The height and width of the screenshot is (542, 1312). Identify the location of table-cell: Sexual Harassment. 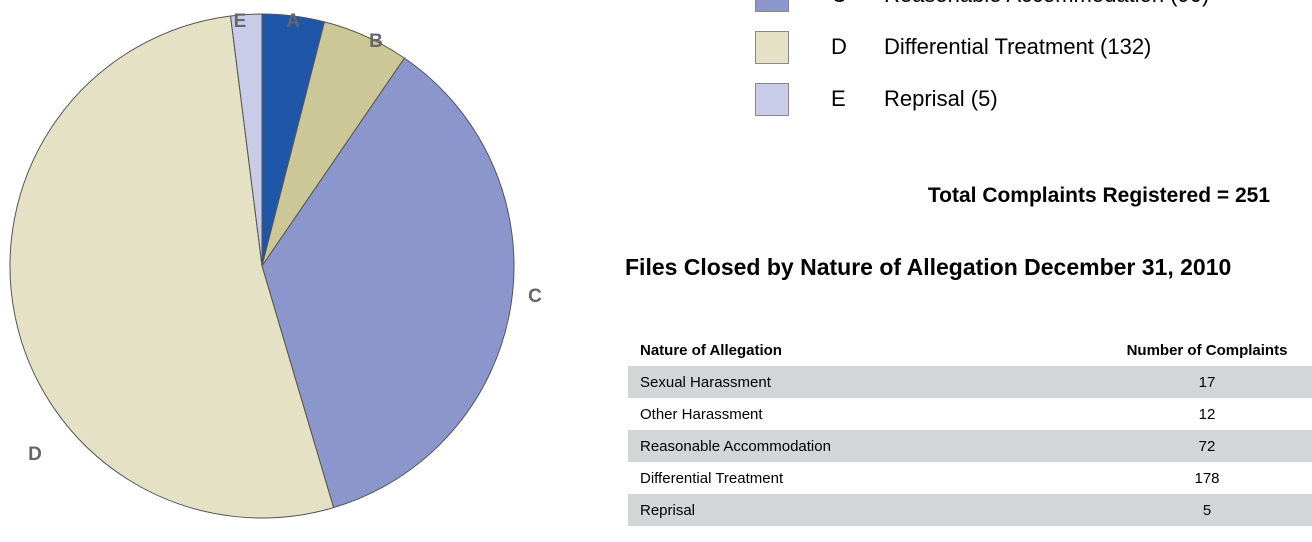
(865, 382).